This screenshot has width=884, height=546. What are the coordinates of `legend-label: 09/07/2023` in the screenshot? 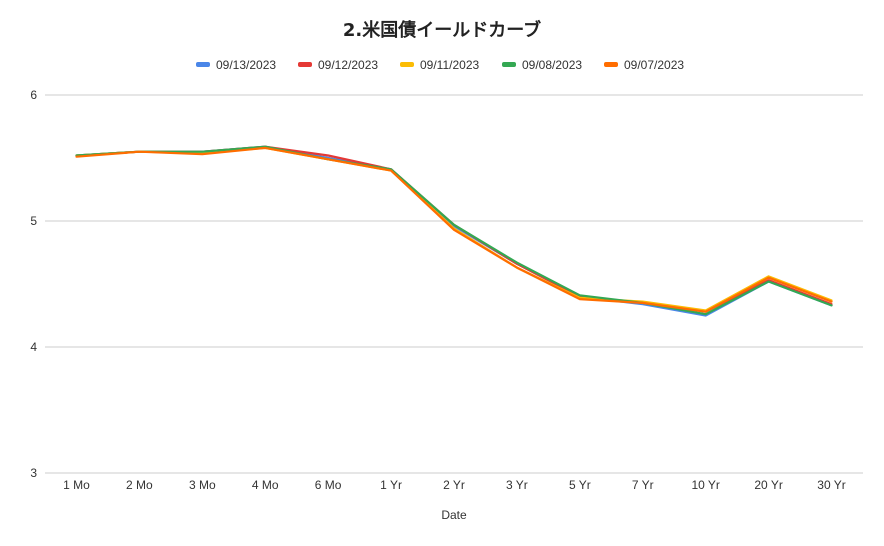 It's located at (654, 65).